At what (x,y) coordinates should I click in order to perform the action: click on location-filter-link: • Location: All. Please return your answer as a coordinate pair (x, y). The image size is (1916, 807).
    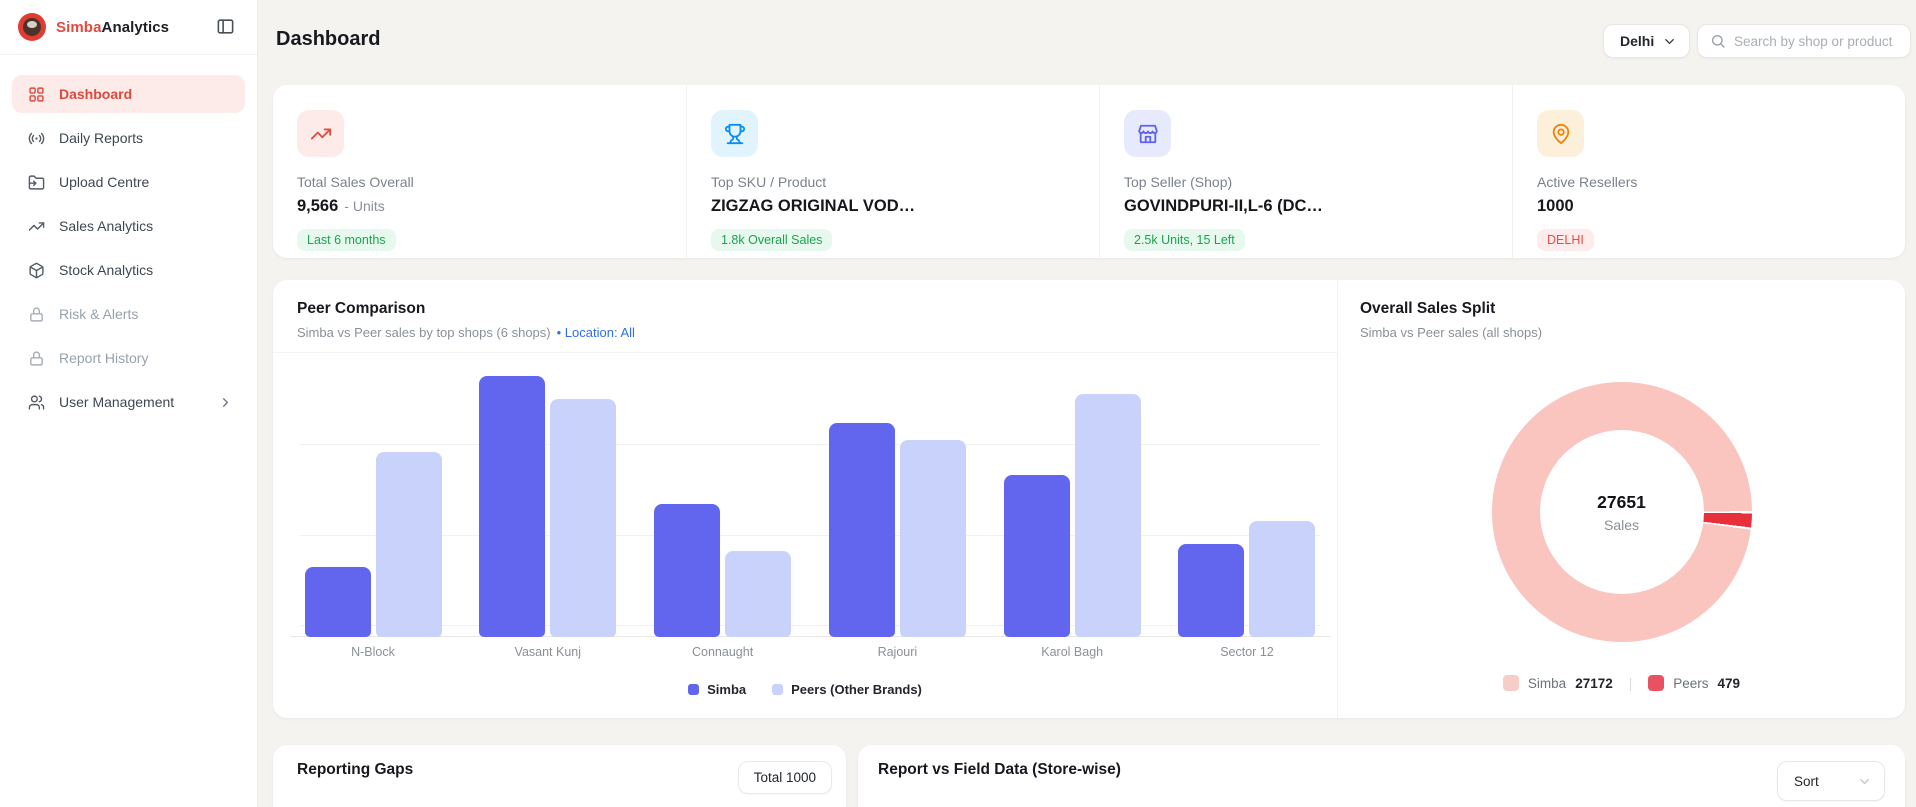
    Looking at the image, I should click on (595, 332).